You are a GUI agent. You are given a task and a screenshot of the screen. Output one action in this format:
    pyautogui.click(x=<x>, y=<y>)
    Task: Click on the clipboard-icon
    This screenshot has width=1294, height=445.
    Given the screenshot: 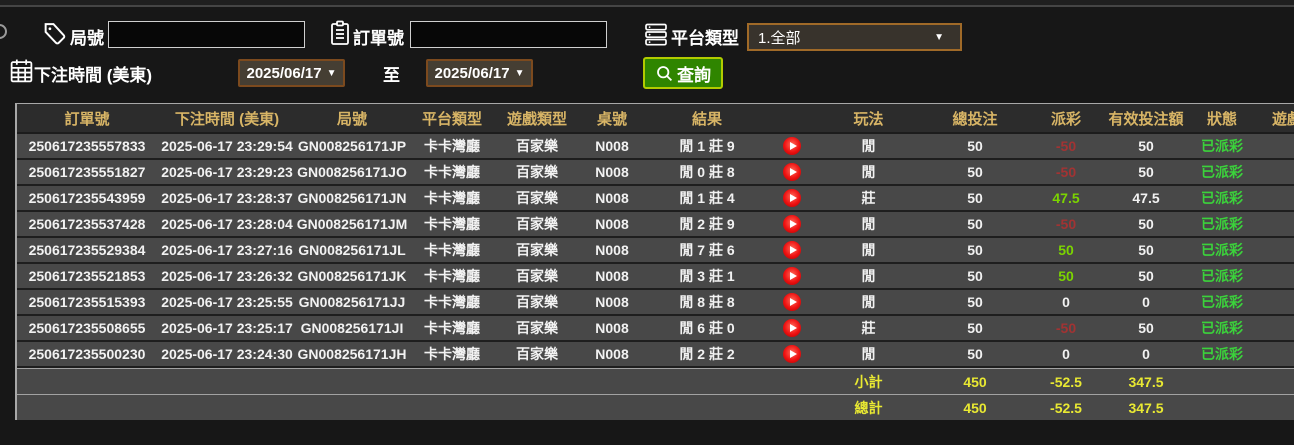 What is the action you would take?
    pyautogui.click(x=340, y=33)
    